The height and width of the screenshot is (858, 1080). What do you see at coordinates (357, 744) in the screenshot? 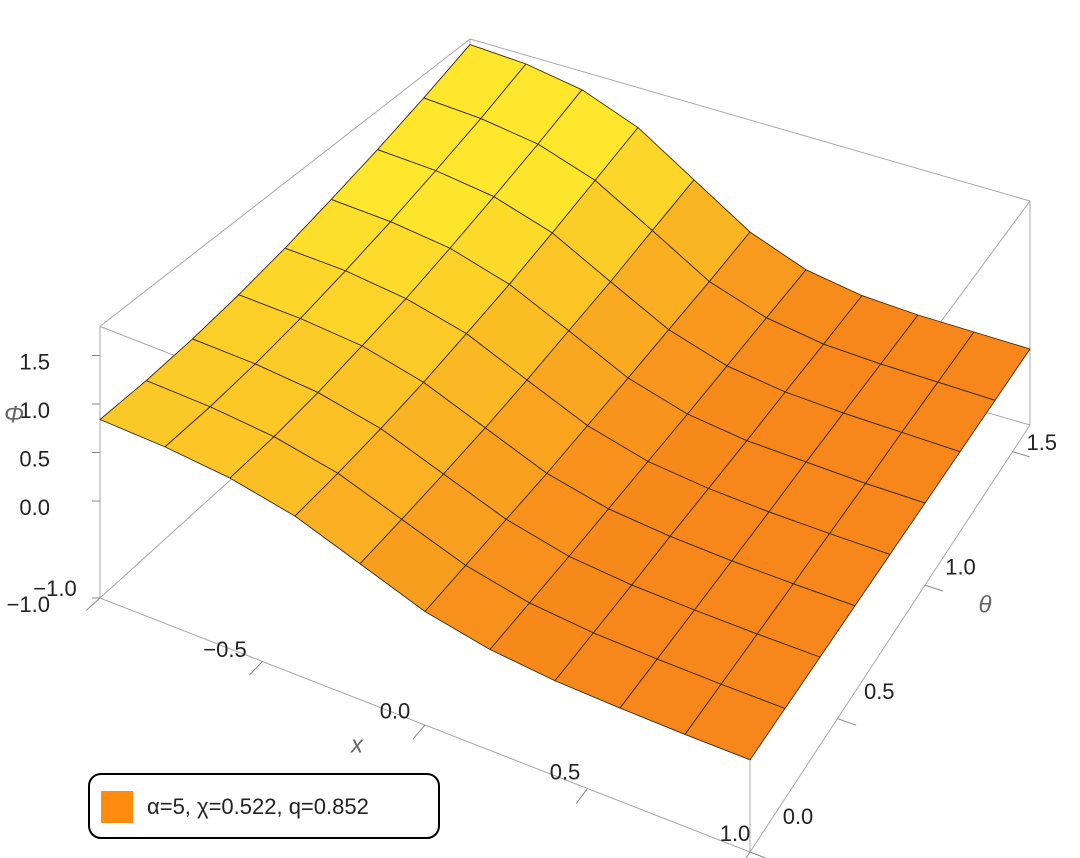
I see `x-axis-title: x` at bounding box center [357, 744].